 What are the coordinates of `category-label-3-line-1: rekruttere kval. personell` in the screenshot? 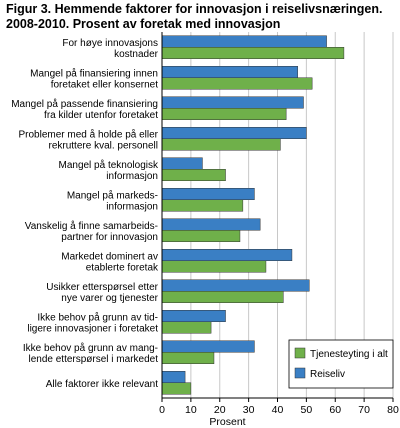 It's located at (104, 145).